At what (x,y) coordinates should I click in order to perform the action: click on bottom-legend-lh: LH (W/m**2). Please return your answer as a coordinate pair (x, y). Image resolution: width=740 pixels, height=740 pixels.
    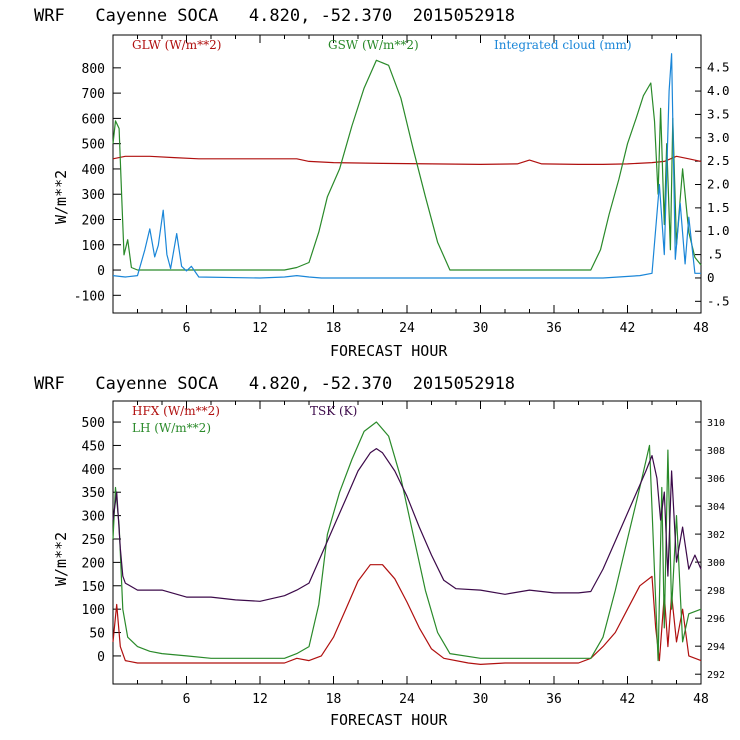
    Looking at the image, I should click on (171, 428).